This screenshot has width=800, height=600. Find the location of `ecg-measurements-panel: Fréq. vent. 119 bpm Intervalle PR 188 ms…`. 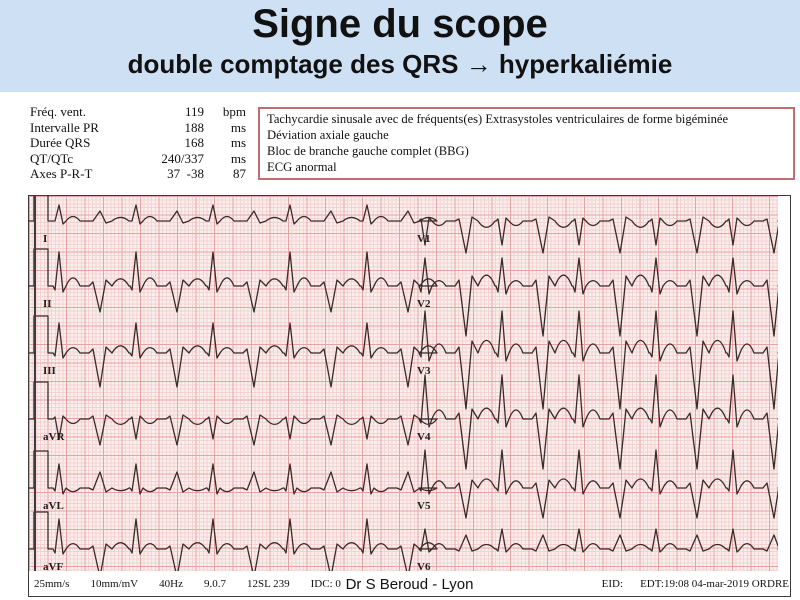

ecg-measurements-panel: Fréq. vent. 119 bpm Intervalle PR 188 ms… is located at coordinates (138, 143).